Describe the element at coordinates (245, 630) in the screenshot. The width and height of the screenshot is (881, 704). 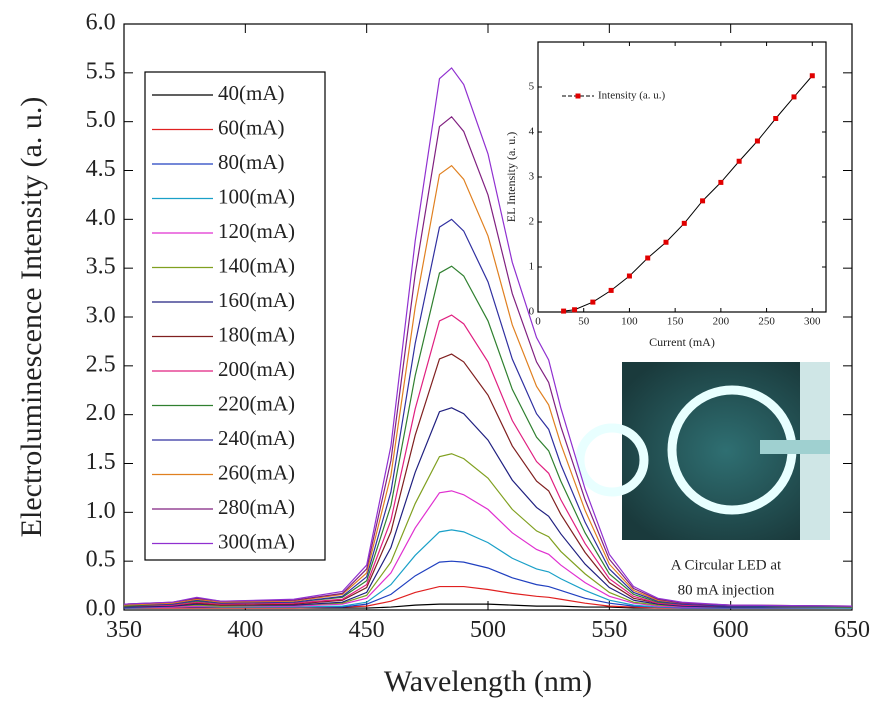
I see `x-tick-label: 400` at that location.